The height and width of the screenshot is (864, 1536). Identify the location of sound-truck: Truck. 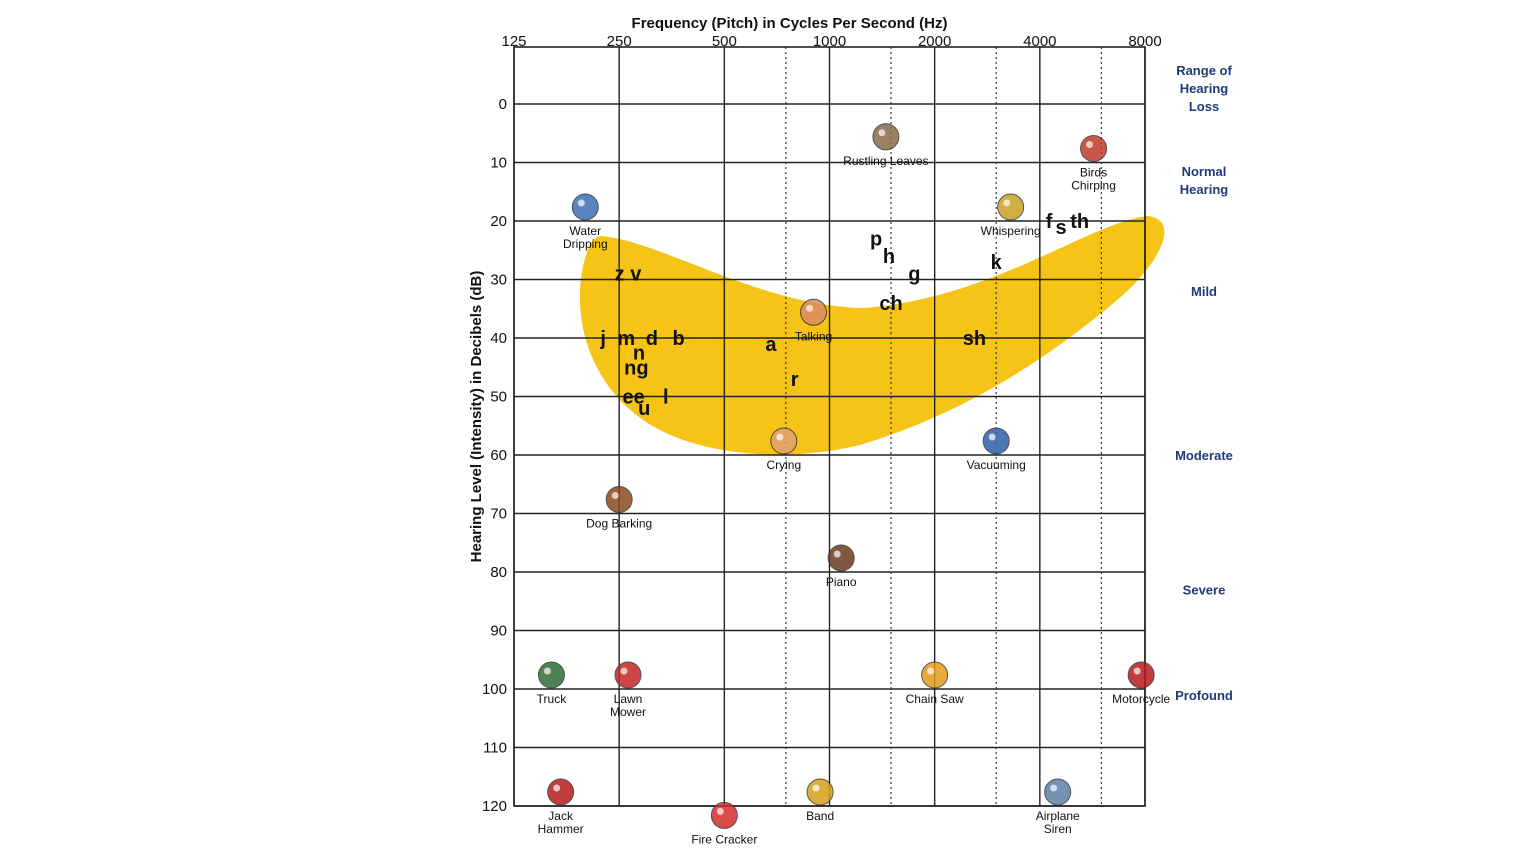
(552, 683).